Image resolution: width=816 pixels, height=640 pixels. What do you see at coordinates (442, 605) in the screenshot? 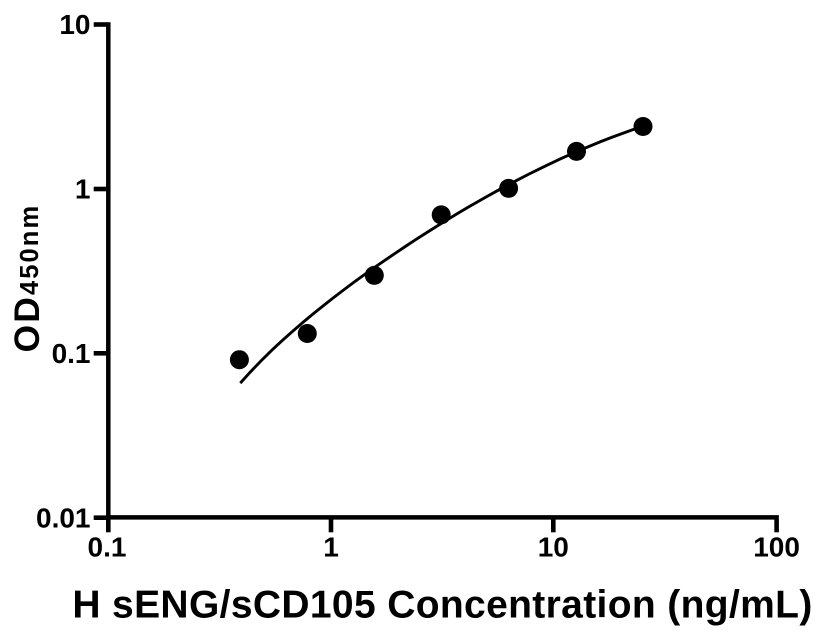
I see `svg-text:H sENG/sCD105 Concentration (n: H sENG/sCD105 Concentration (ng/mL)` at bounding box center [442, 605].